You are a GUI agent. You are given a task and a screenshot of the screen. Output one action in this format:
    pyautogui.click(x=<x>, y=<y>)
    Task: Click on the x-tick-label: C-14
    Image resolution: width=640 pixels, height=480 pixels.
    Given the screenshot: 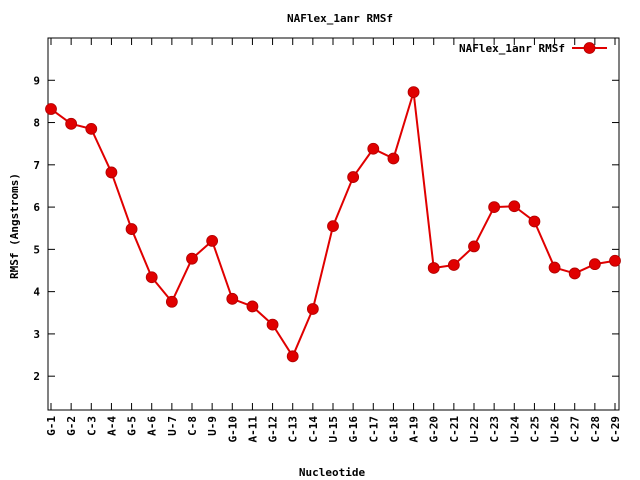 What is the action you would take?
    pyautogui.click(x=313, y=429)
    